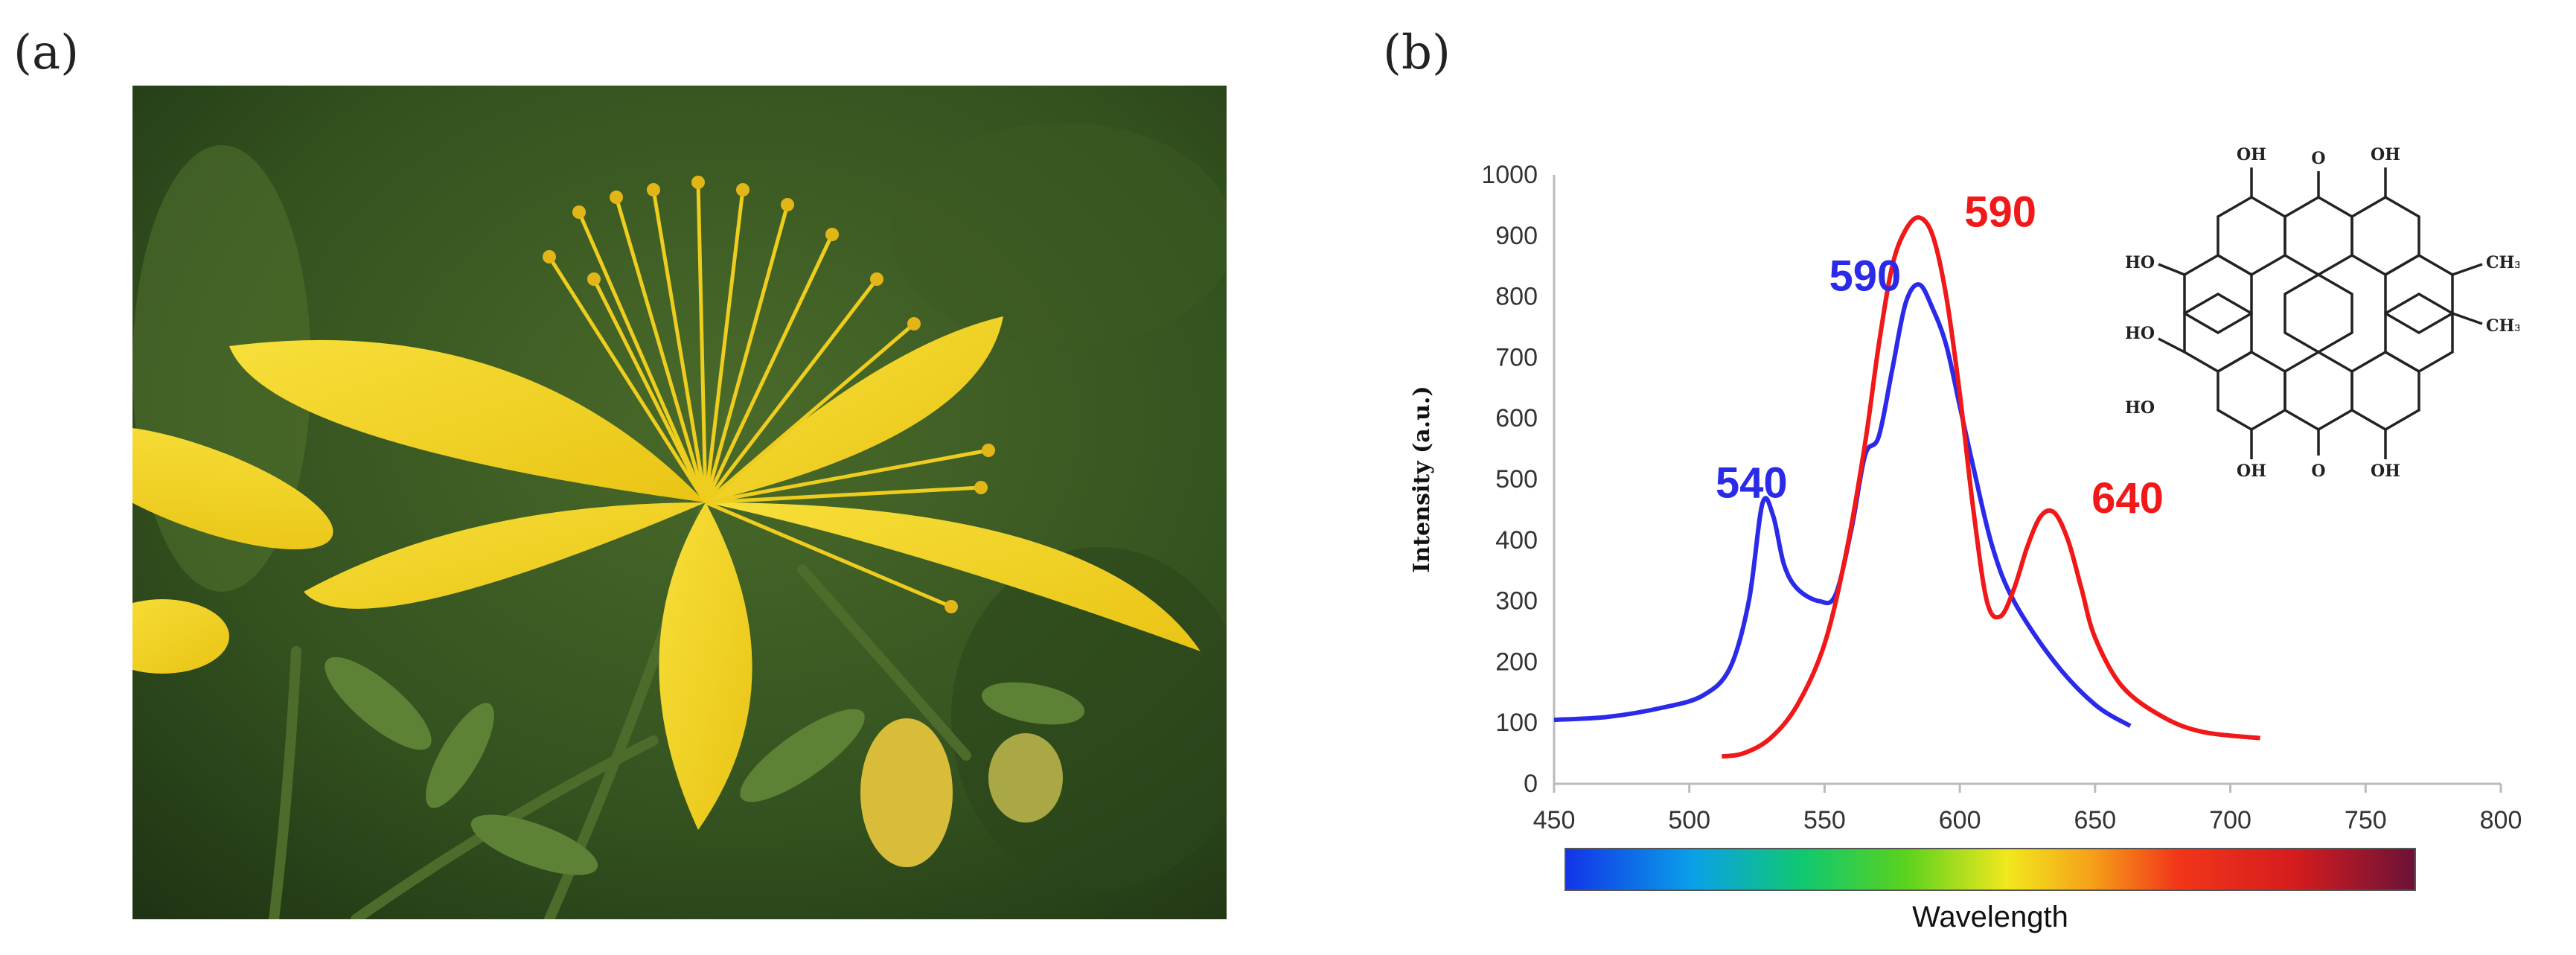 The image size is (2576, 955). I want to click on x-tick-label: 800, so click(2501, 820).